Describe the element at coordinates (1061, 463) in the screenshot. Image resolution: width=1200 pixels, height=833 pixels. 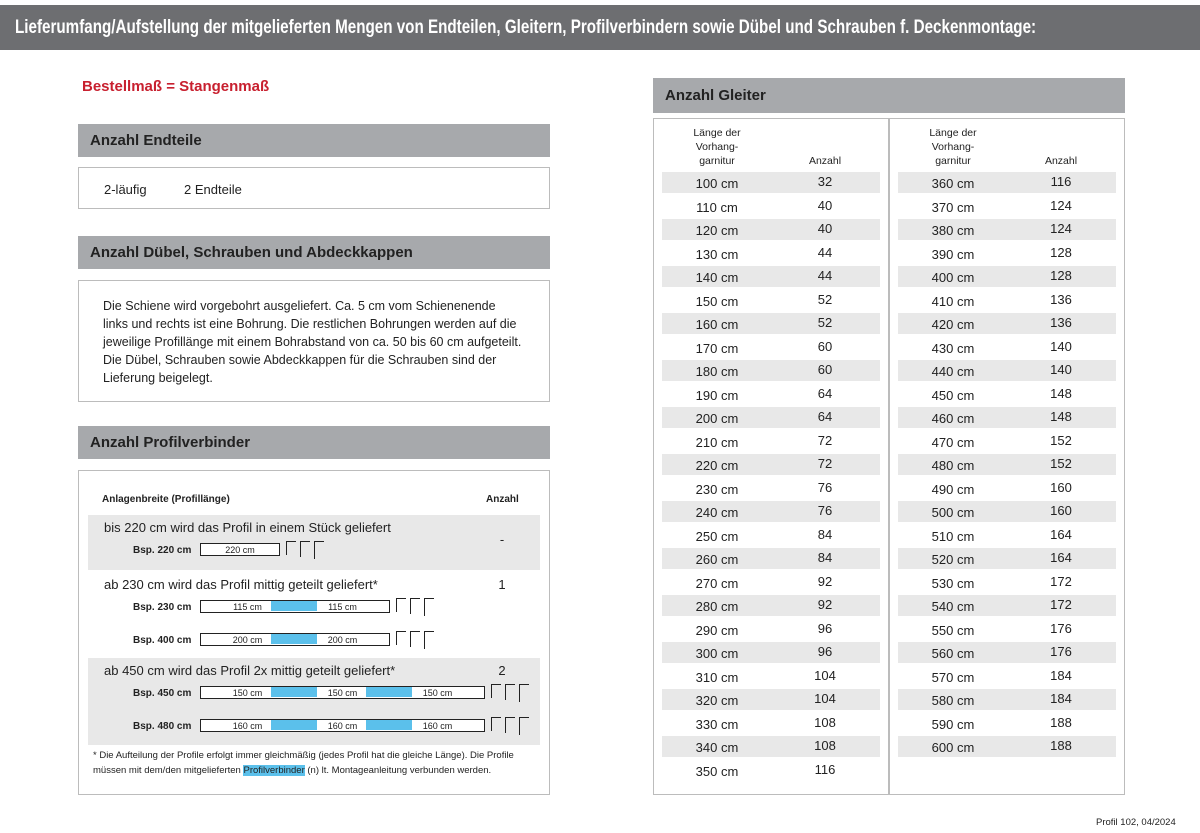
I see `count: 152` at that location.